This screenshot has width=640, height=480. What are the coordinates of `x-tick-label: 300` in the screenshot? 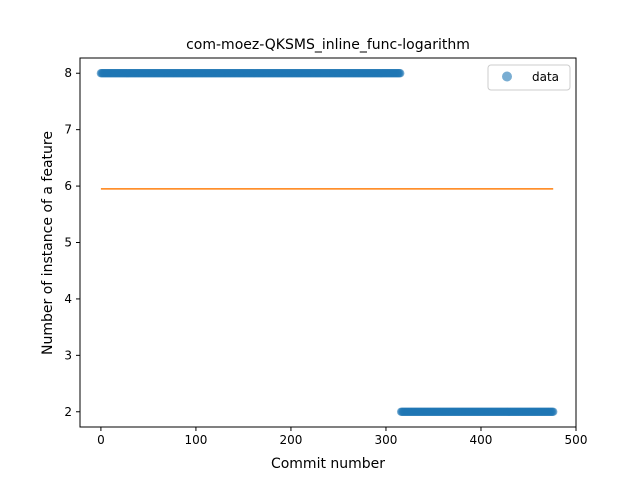 It's located at (386, 440).